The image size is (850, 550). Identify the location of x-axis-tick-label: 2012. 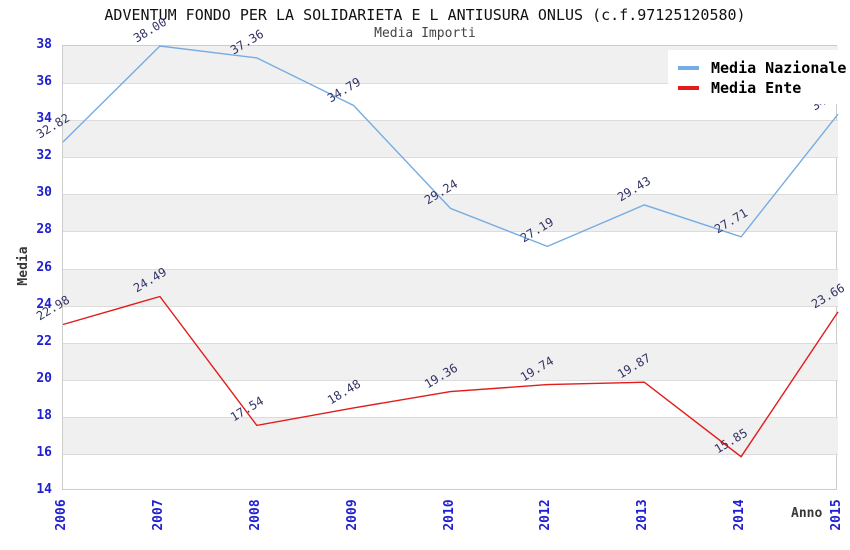
(546, 515).